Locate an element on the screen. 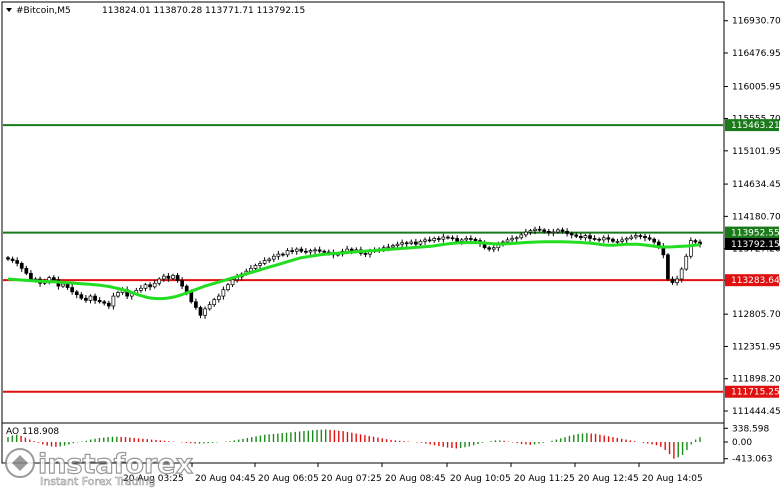  dropdown-triangle-icon is located at coordinates (9, 10).